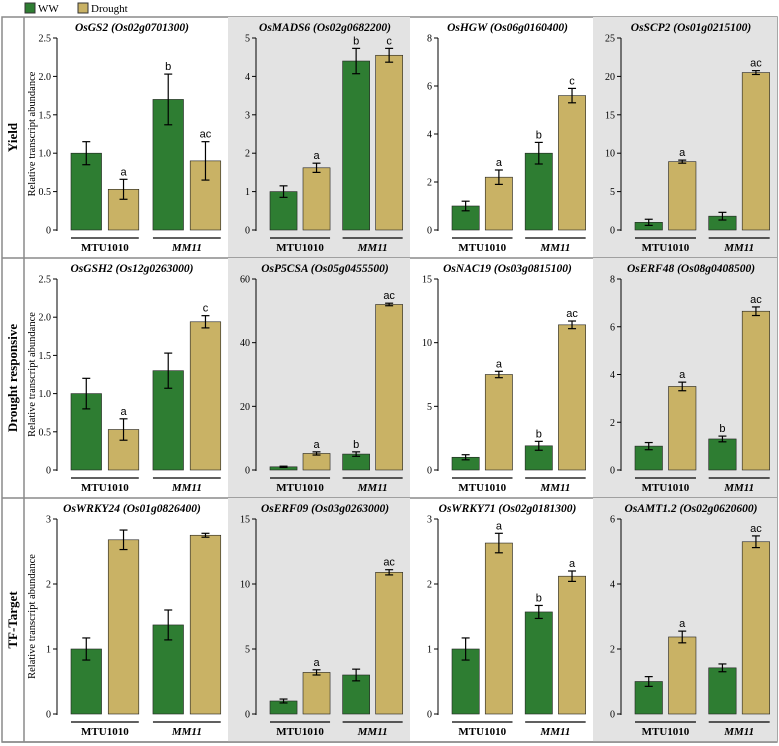  I want to click on y-tick-label: 3, so click(429, 520).